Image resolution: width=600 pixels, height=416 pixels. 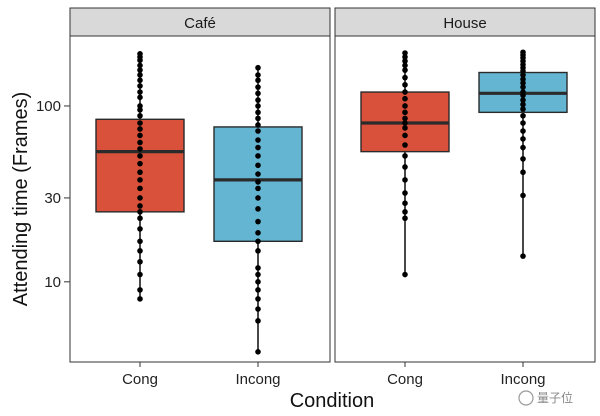 I want to click on facet-strip-cafe, so click(x=200, y=22).